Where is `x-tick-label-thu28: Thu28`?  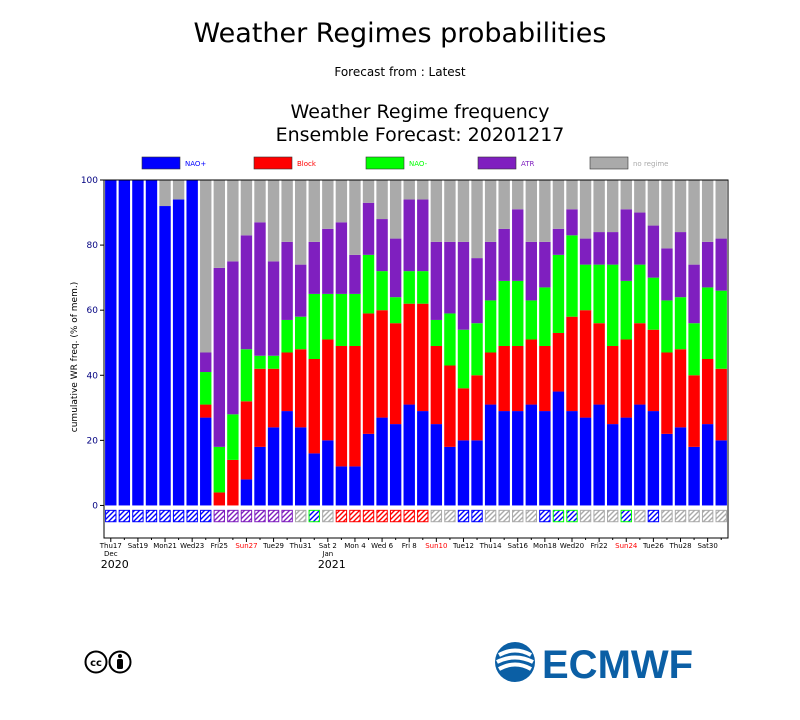
x-tick-label-thu28: Thu28 is located at coordinates (679, 546).